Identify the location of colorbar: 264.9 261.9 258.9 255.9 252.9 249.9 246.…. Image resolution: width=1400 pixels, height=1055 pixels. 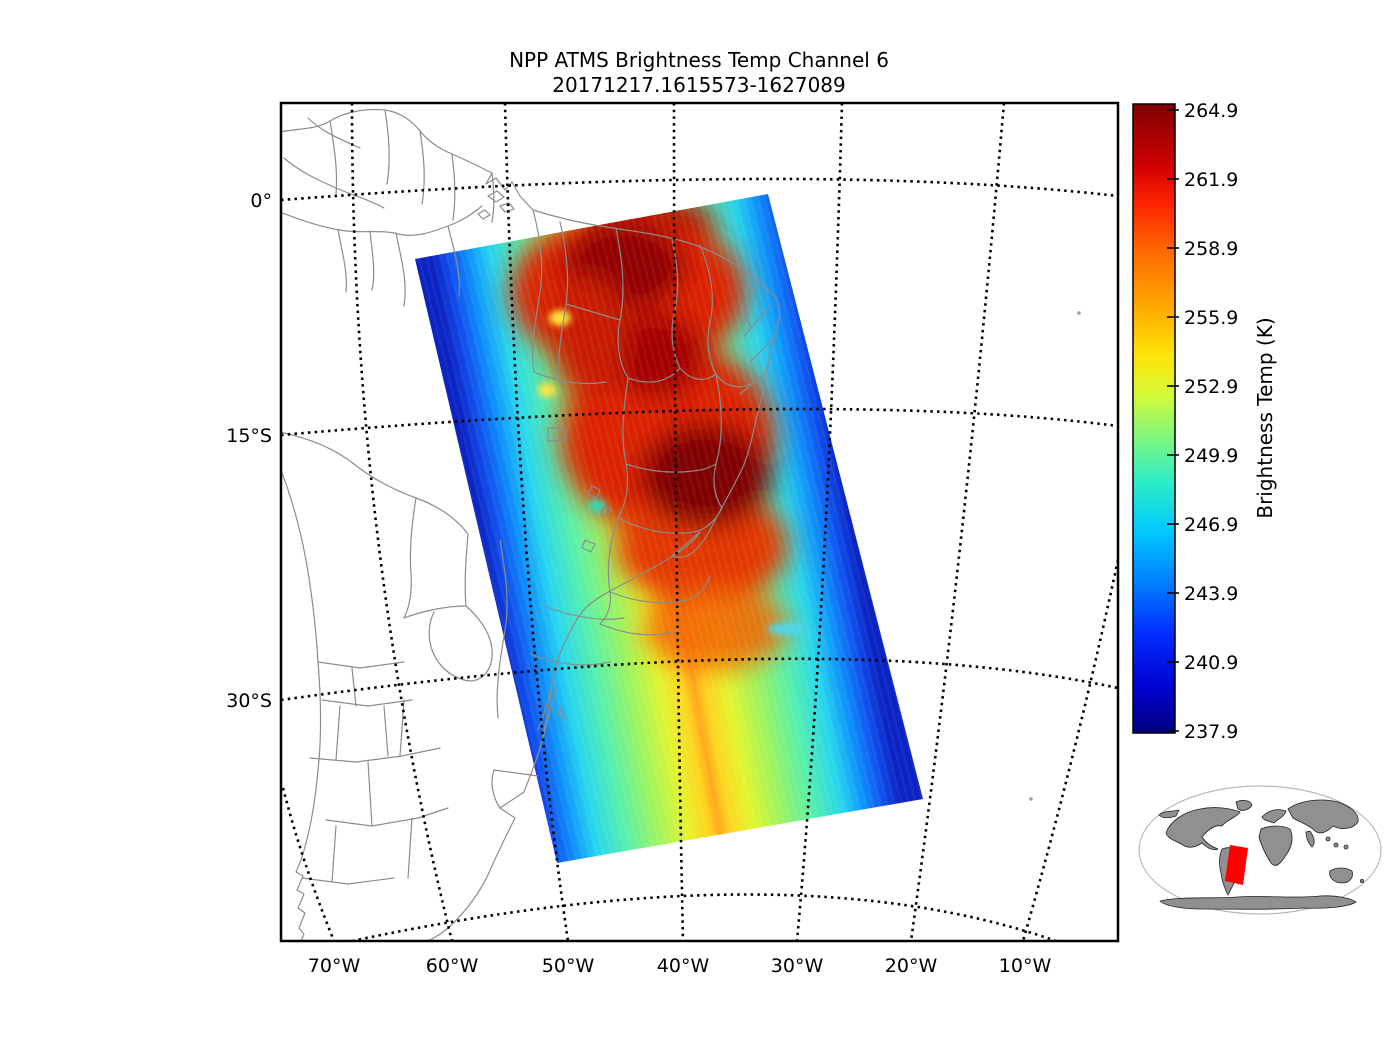
(1204, 421).